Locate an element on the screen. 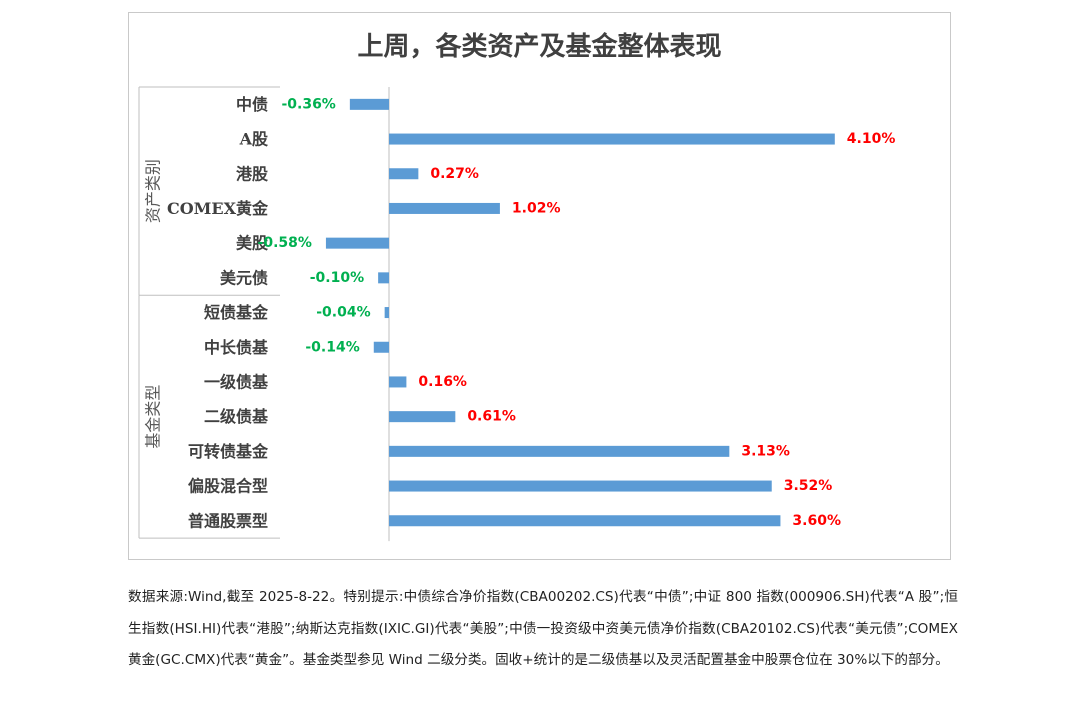 This screenshot has height=702, width=1080. data-label: -0.36% is located at coordinates (308, 104).